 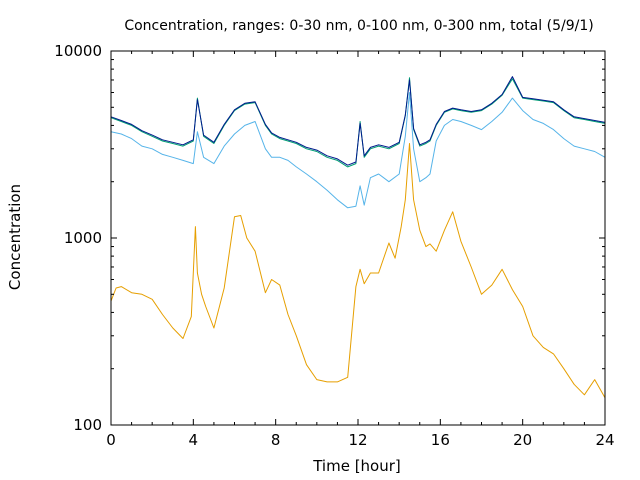 What do you see at coordinates (111, 440) in the screenshot?
I see `x-tick-label: 0` at bounding box center [111, 440].